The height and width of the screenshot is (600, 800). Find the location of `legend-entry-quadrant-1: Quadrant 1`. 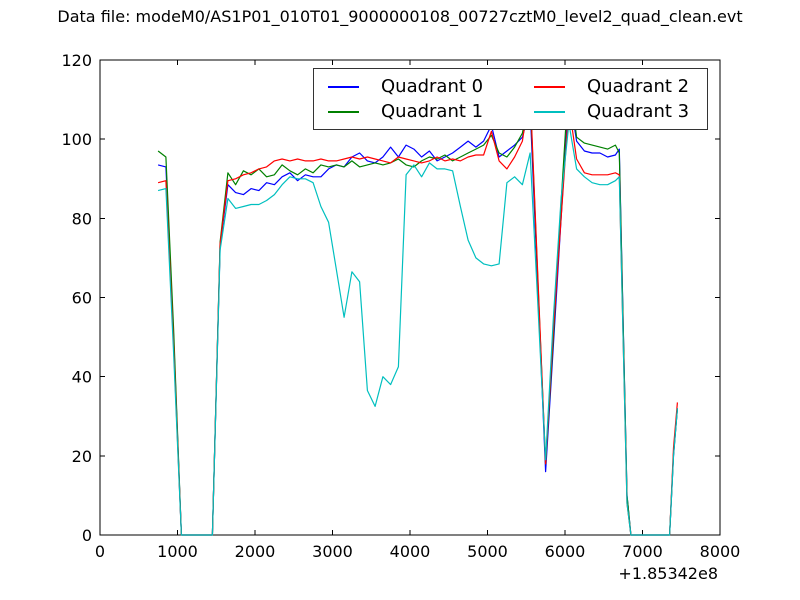

legend-entry-quadrant-1: Quadrant 1 is located at coordinates (431, 111).